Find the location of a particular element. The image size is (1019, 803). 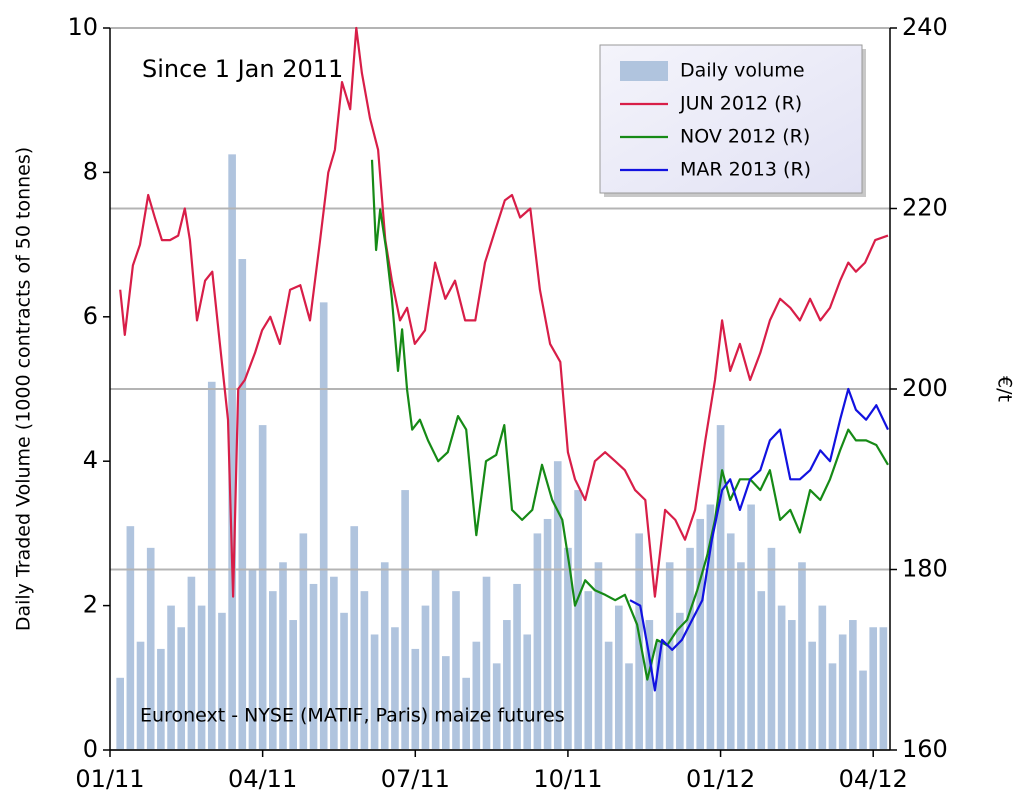

y-tick-label: 8 is located at coordinates (90, 171).